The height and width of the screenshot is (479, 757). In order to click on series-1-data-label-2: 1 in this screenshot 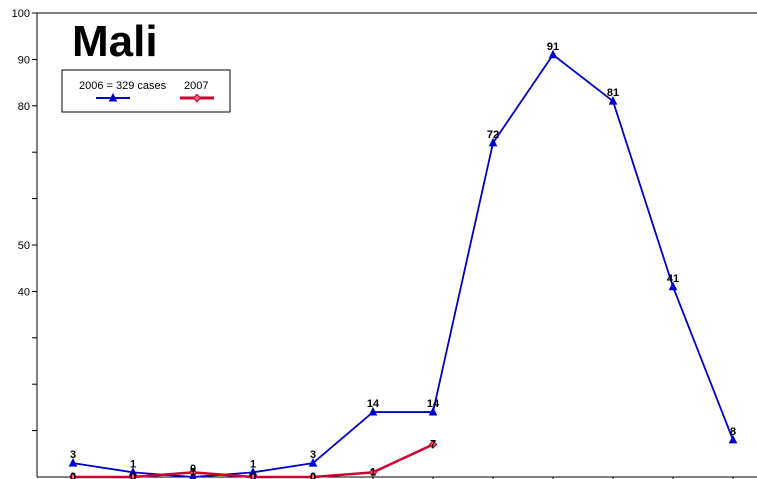, I will do `click(193, 472)`.